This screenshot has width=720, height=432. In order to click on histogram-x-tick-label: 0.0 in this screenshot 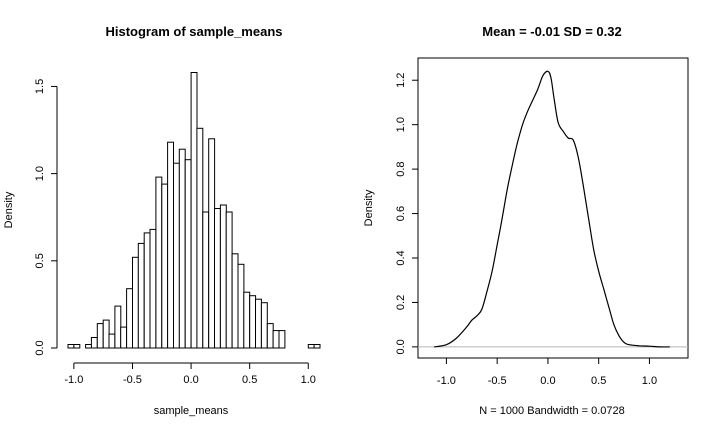, I will do `click(190, 380)`.